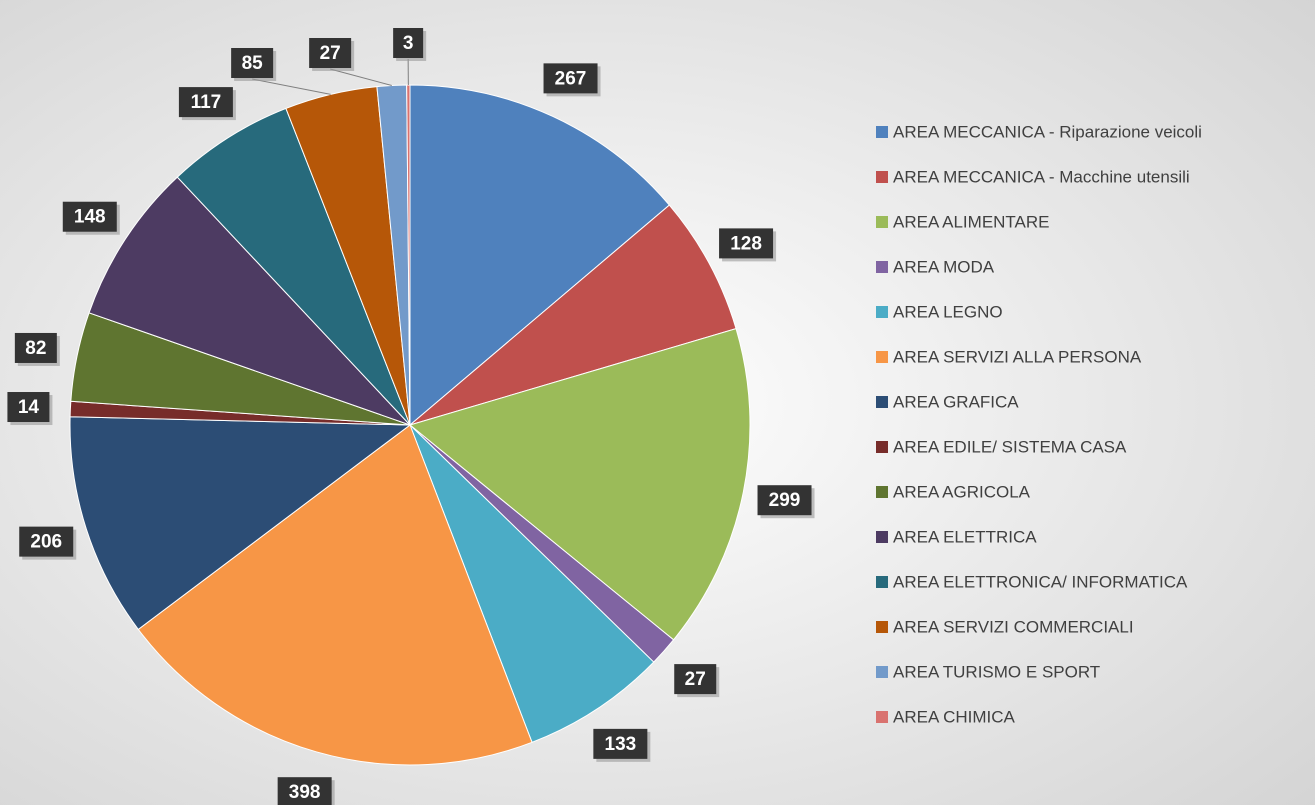 The width and height of the screenshot is (1315, 805). I want to click on legend-label: AREA ELETTRICA, so click(965, 536).